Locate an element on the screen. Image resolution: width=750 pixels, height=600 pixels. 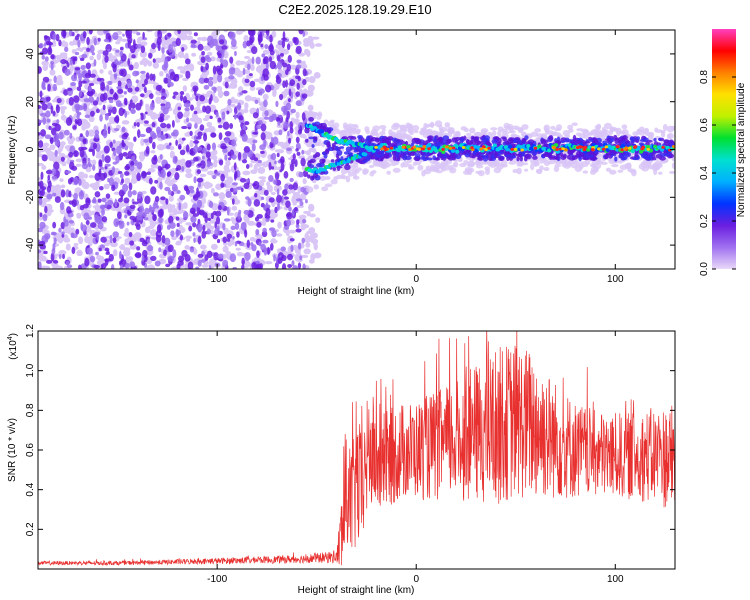
colorbar-bar is located at coordinates (724, 149).